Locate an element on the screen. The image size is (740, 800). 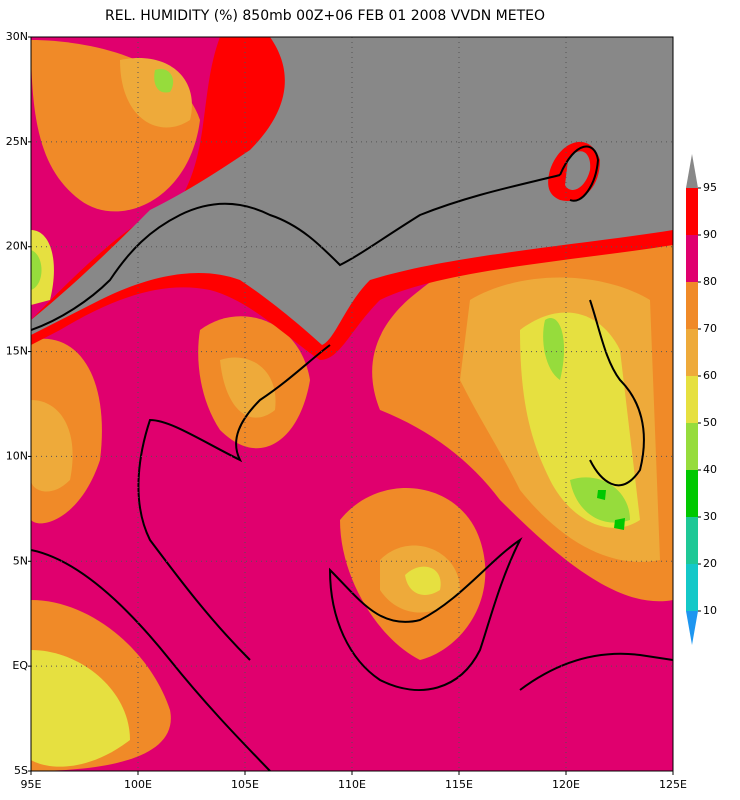
lon-label: 120E is located at coordinates (566, 784).